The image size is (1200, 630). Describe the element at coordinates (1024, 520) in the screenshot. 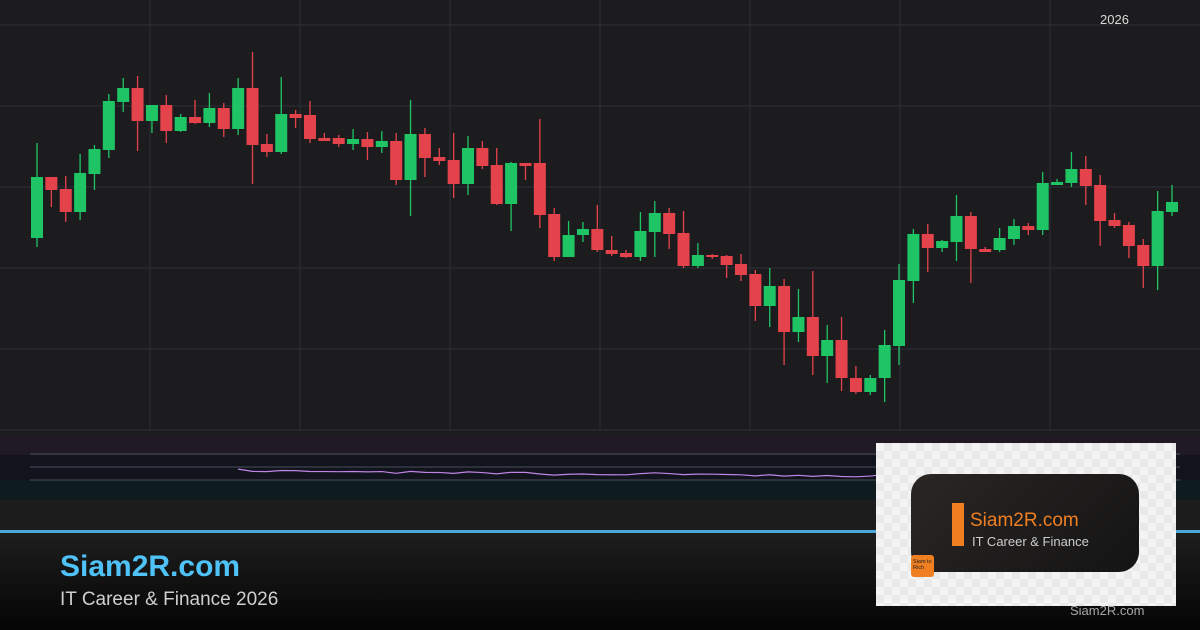

I see `logo-name: Siam2R.com` at that location.